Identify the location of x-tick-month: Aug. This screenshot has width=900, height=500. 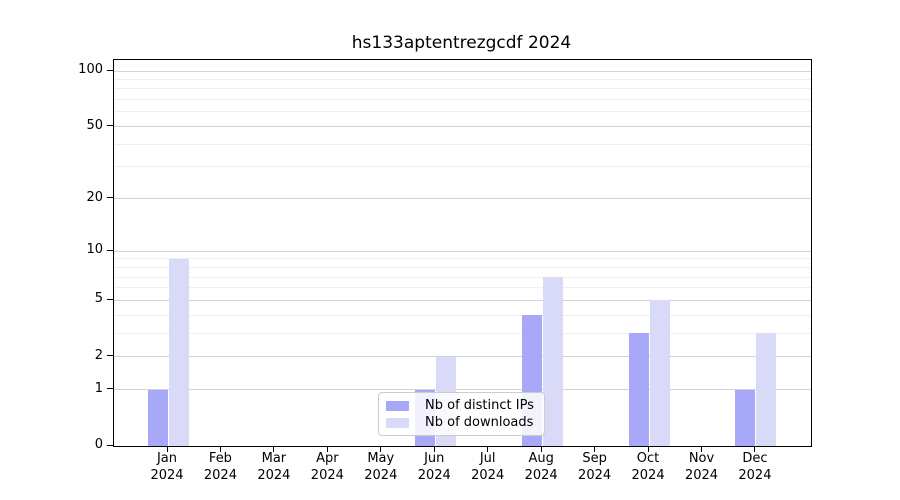
(541, 458).